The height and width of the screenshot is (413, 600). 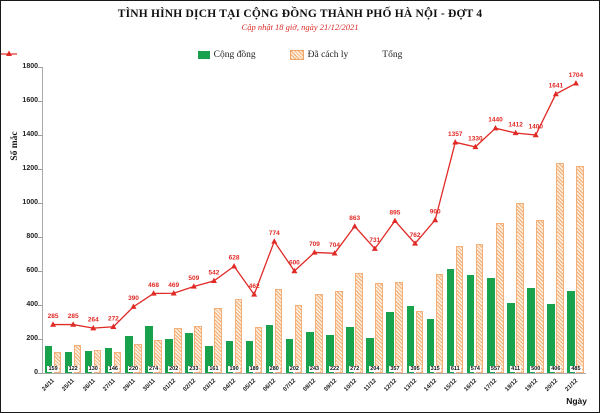 I want to click on x-axis-tick-label: 29/11, so click(x=129, y=385).